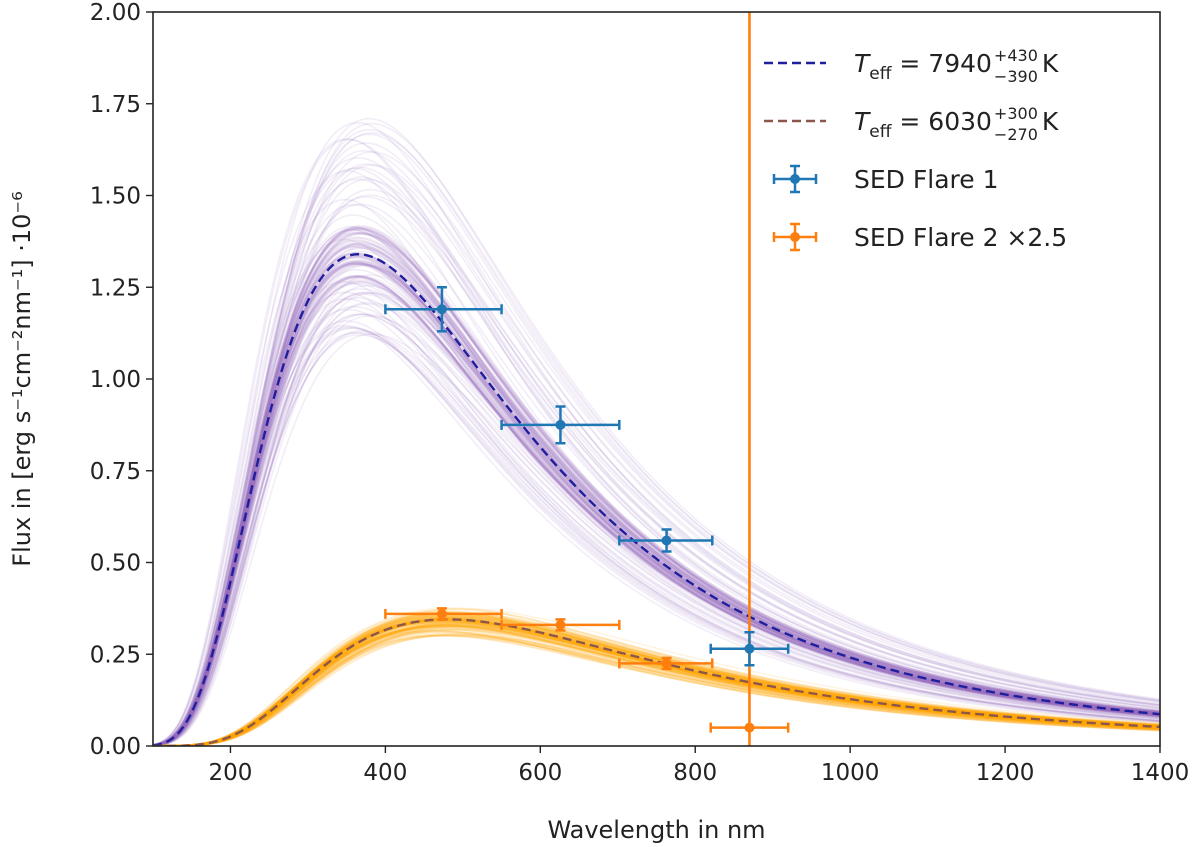  Describe the element at coordinates (115, 197) in the screenshot. I see `y-tick-label: 1.50` at that location.